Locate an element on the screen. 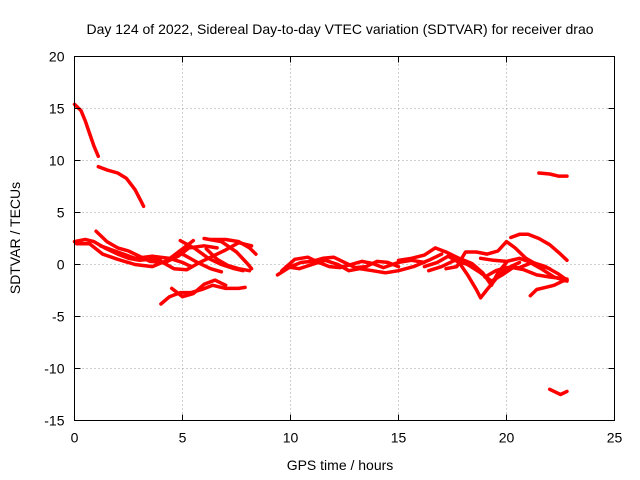 The image size is (640, 480). series-arc21 is located at coordinates (497, 270).